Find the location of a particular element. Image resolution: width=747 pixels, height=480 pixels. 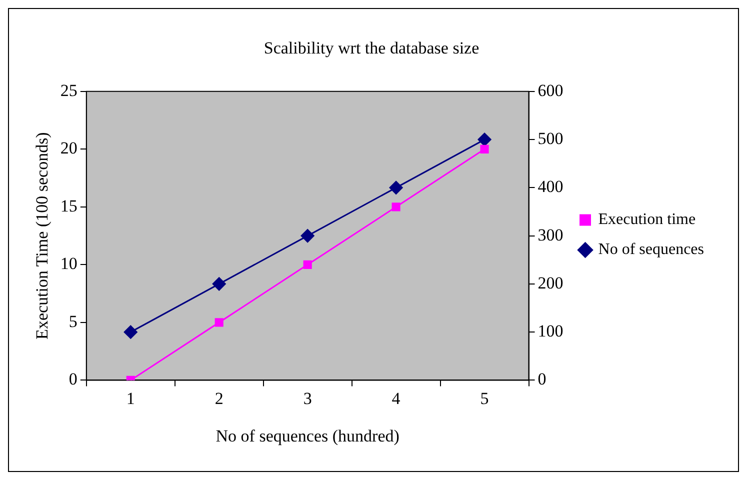

x-tick-label: 4 is located at coordinates (396, 398).